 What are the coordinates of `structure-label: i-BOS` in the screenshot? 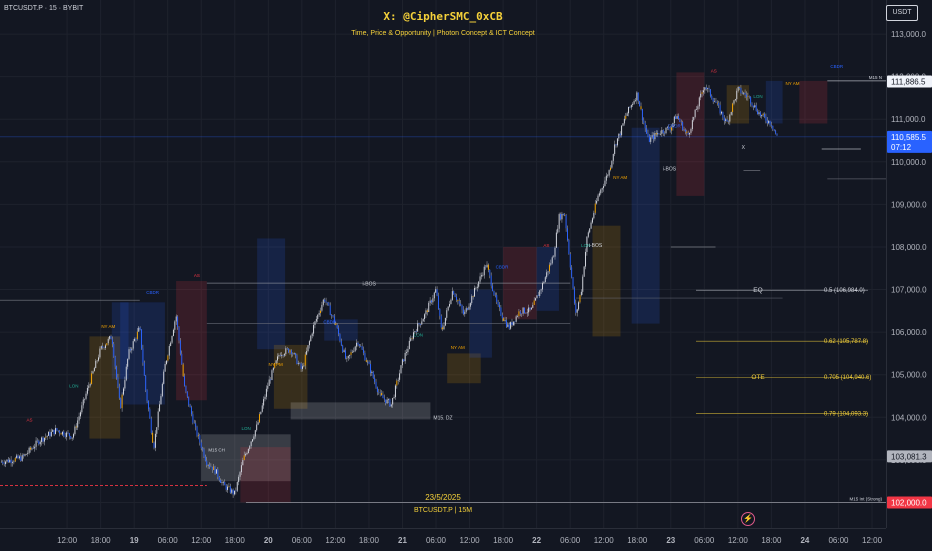 It's located at (670, 169).